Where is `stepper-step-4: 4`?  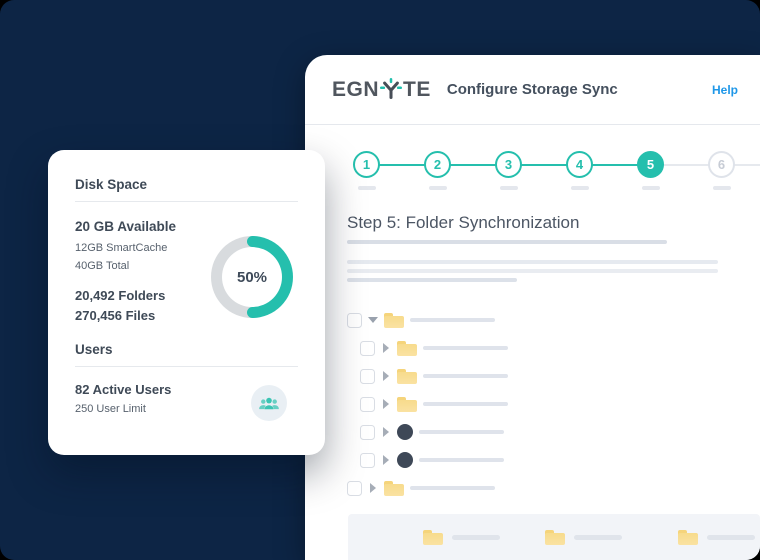 stepper-step-4: 4 is located at coordinates (579, 164).